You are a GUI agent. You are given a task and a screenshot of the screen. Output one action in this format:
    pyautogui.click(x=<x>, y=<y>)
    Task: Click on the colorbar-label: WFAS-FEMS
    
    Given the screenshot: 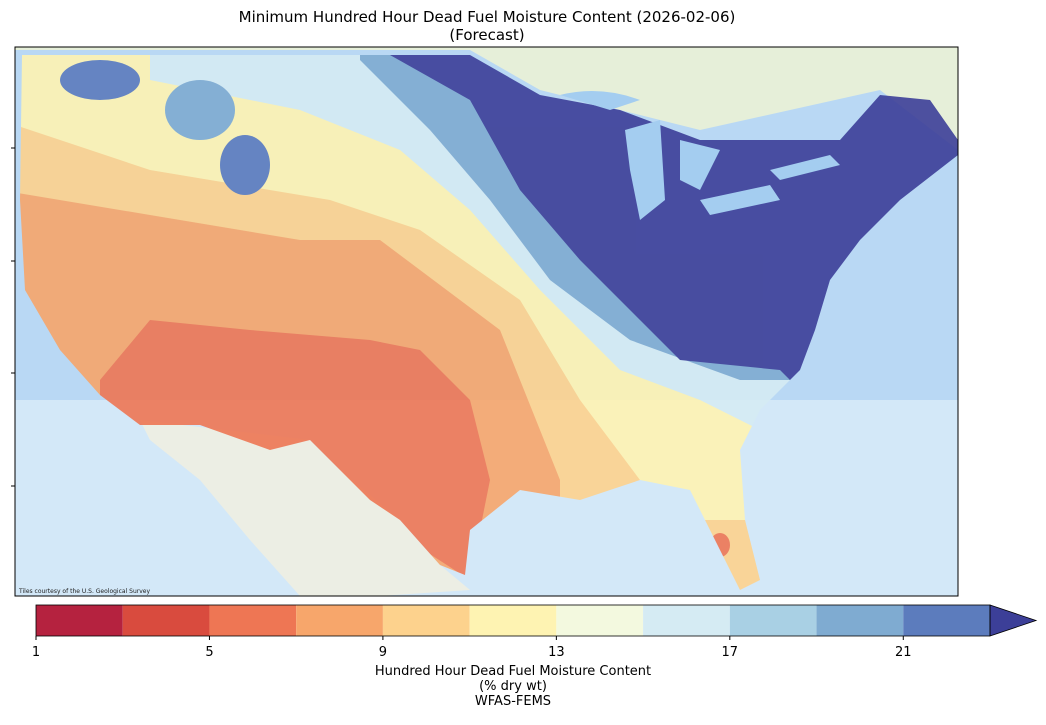 What is the action you would take?
    pyautogui.click(x=513, y=701)
    